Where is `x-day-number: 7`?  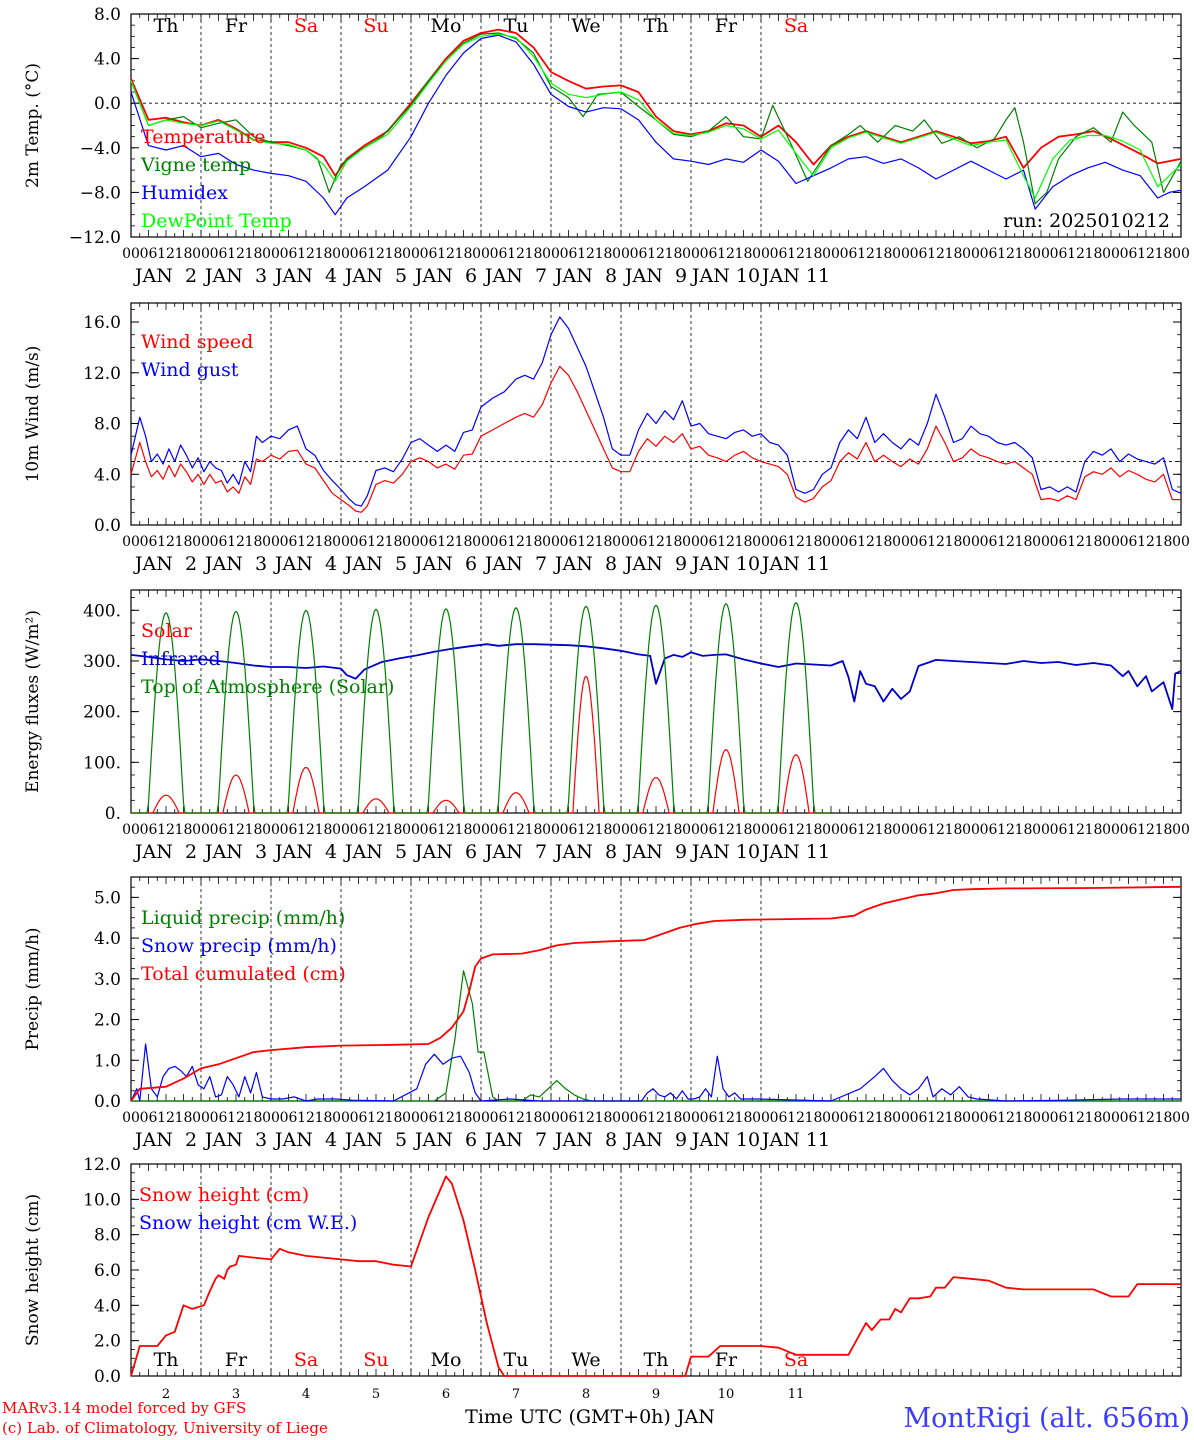
x-day-number: 7 is located at coordinates (516, 1394).